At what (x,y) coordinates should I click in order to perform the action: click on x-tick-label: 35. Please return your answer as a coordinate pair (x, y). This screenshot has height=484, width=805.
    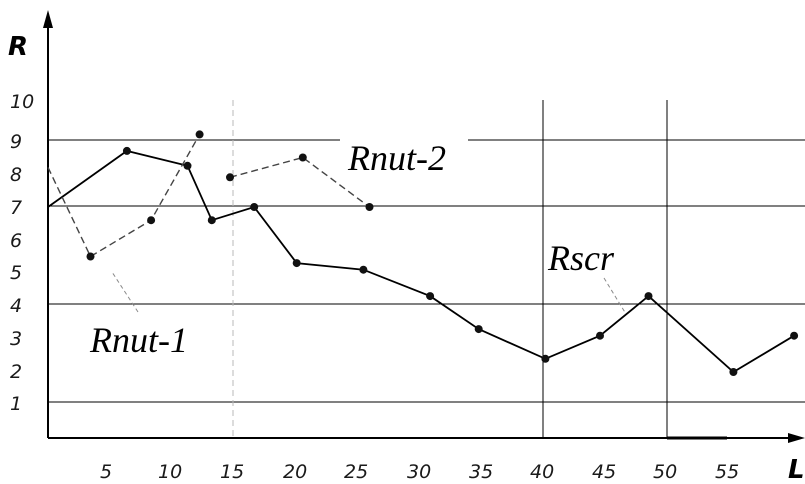
    Looking at the image, I should click on (481, 472).